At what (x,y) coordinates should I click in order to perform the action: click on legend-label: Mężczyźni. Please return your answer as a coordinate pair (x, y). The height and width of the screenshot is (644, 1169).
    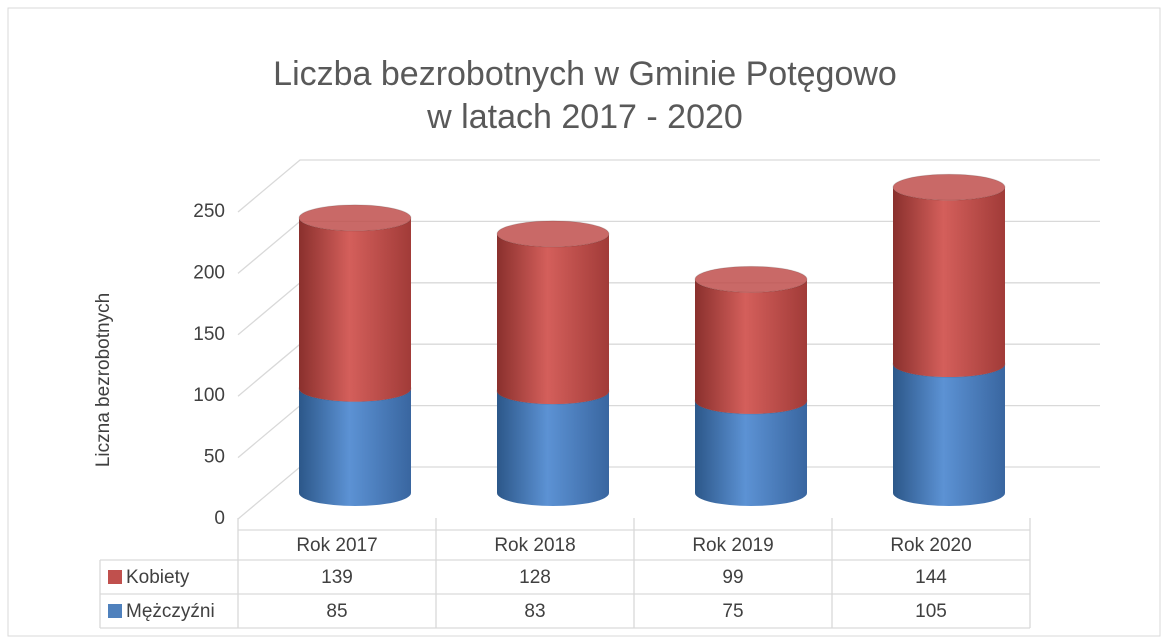
    Looking at the image, I should click on (170, 611).